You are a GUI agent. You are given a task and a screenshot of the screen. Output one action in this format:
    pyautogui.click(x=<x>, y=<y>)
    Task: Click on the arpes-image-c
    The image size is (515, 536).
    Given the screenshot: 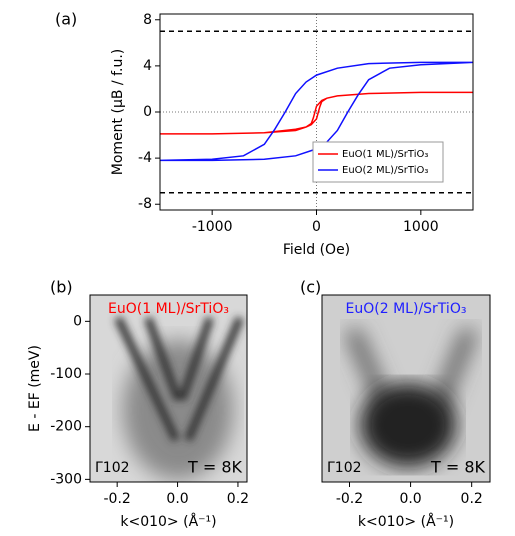 What is the action you would take?
    pyautogui.click(x=406, y=388)
    